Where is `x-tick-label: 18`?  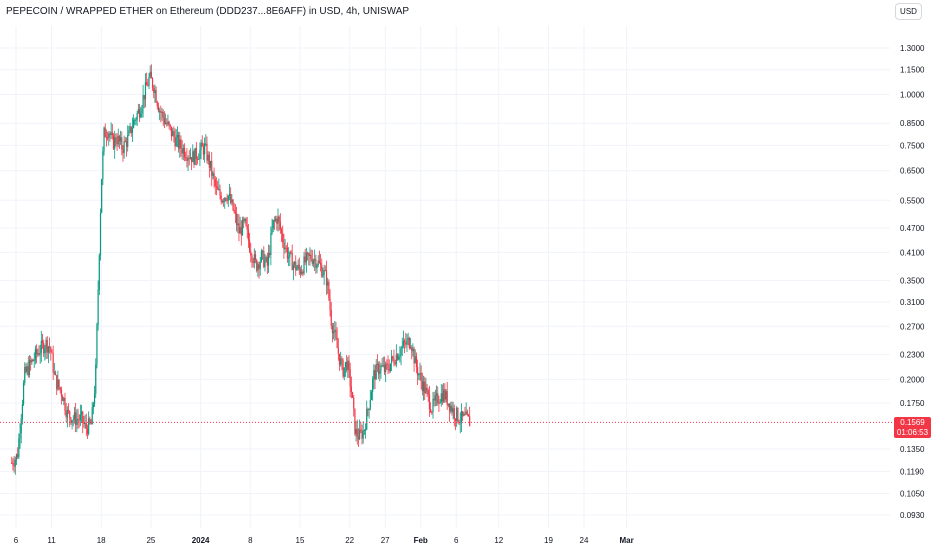
x-tick-label: 18 is located at coordinates (101, 540).